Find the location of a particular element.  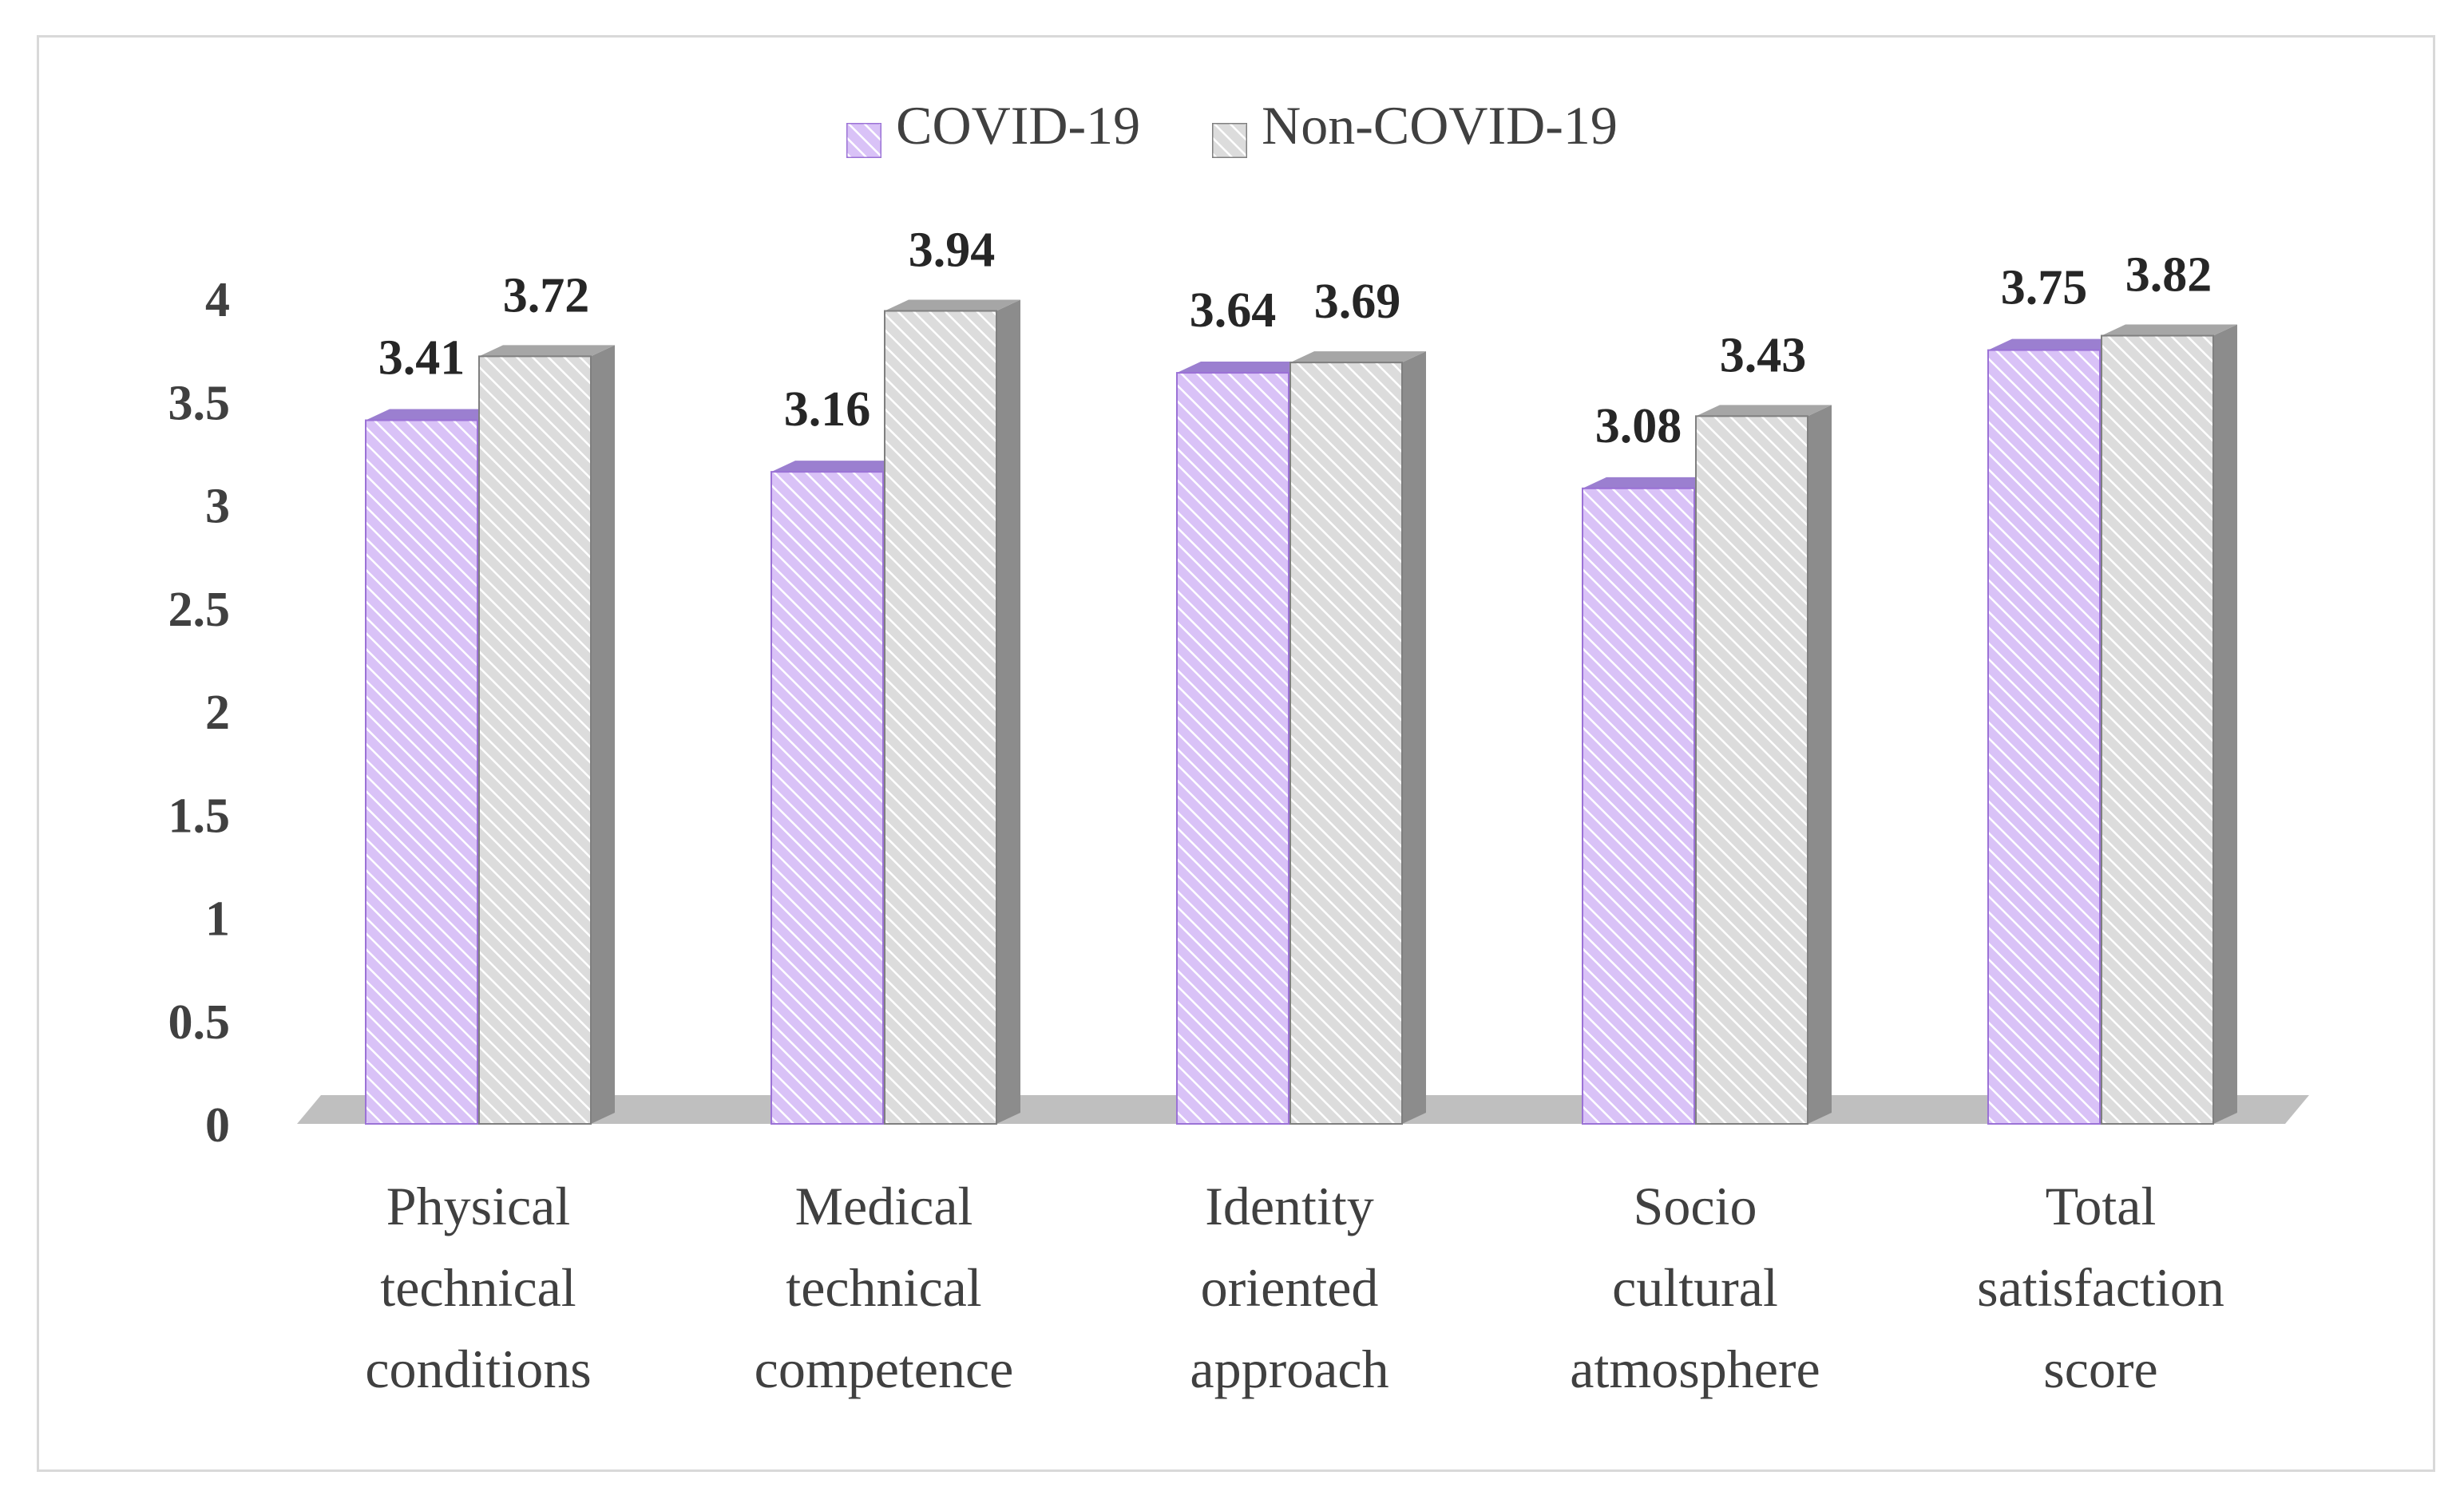

category-label-3-line-1: cultural is located at coordinates (1695, 1287).